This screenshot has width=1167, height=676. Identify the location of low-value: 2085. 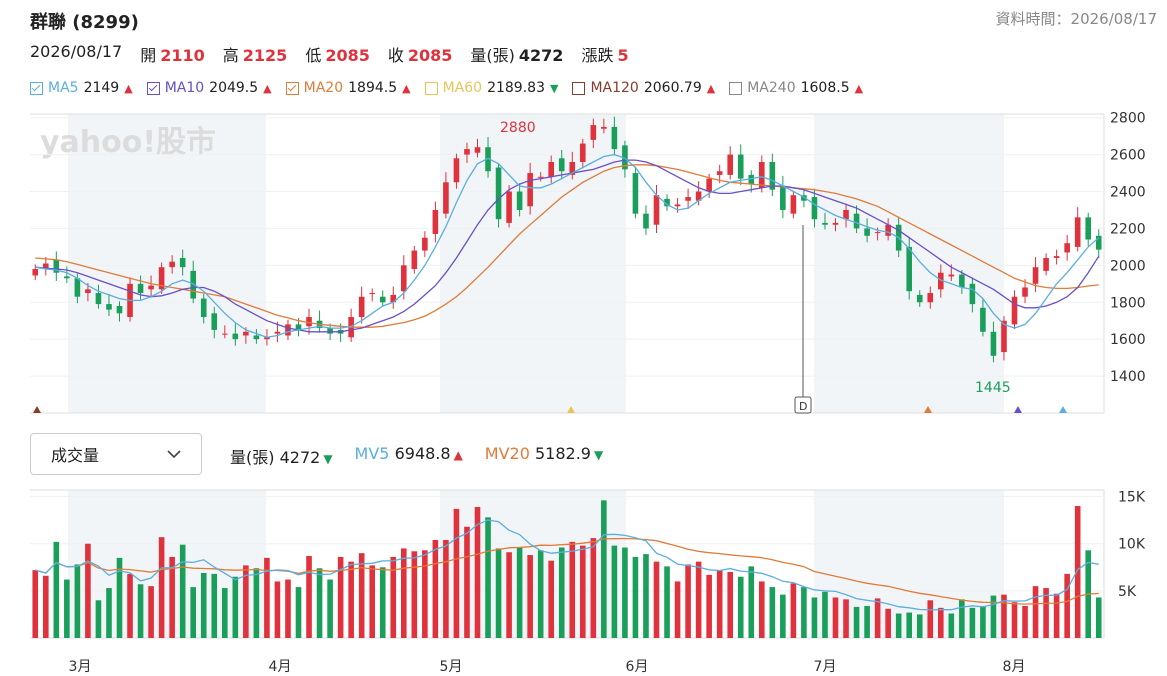
(347, 55).